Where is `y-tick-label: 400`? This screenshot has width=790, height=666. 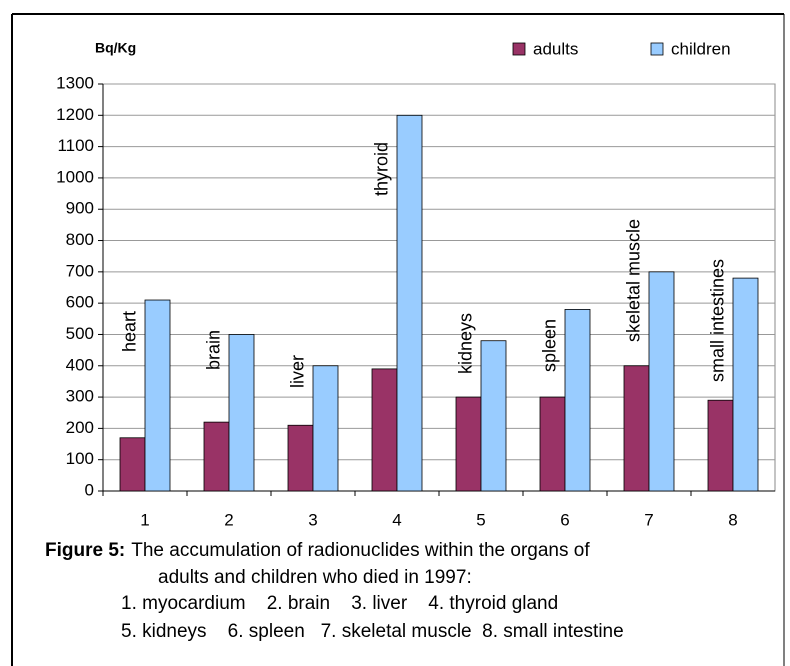 y-tick-label: 400 is located at coordinates (80, 364).